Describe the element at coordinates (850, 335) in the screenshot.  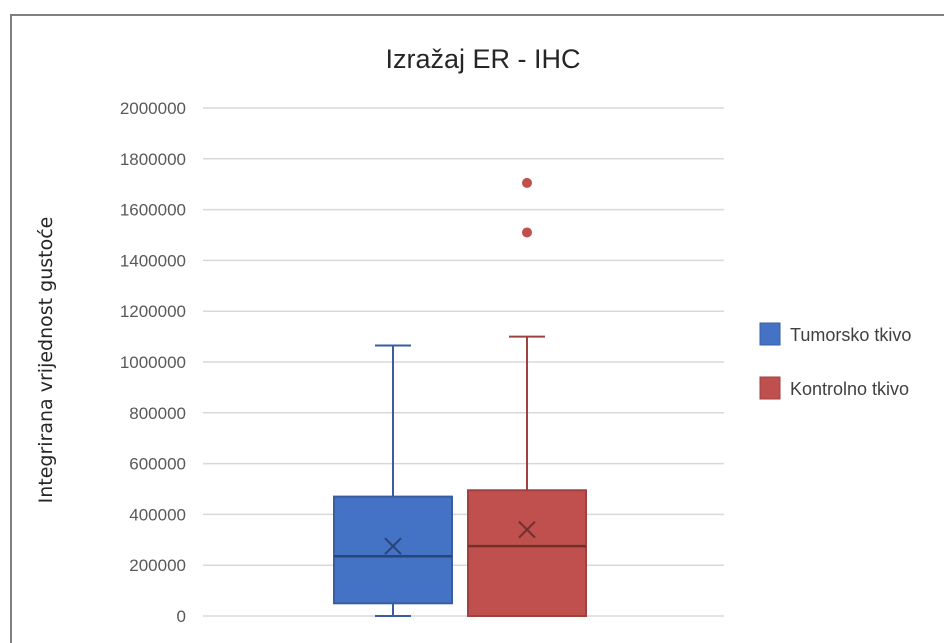
I see `legend-label: Tumorsko tkivo` at that location.